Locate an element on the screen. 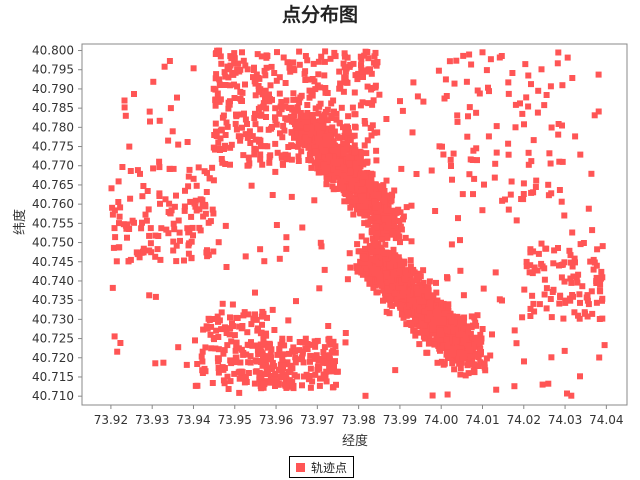 The height and width of the screenshot is (480, 640). legend-label: 轨迹点 is located at coordinates (329, 467).